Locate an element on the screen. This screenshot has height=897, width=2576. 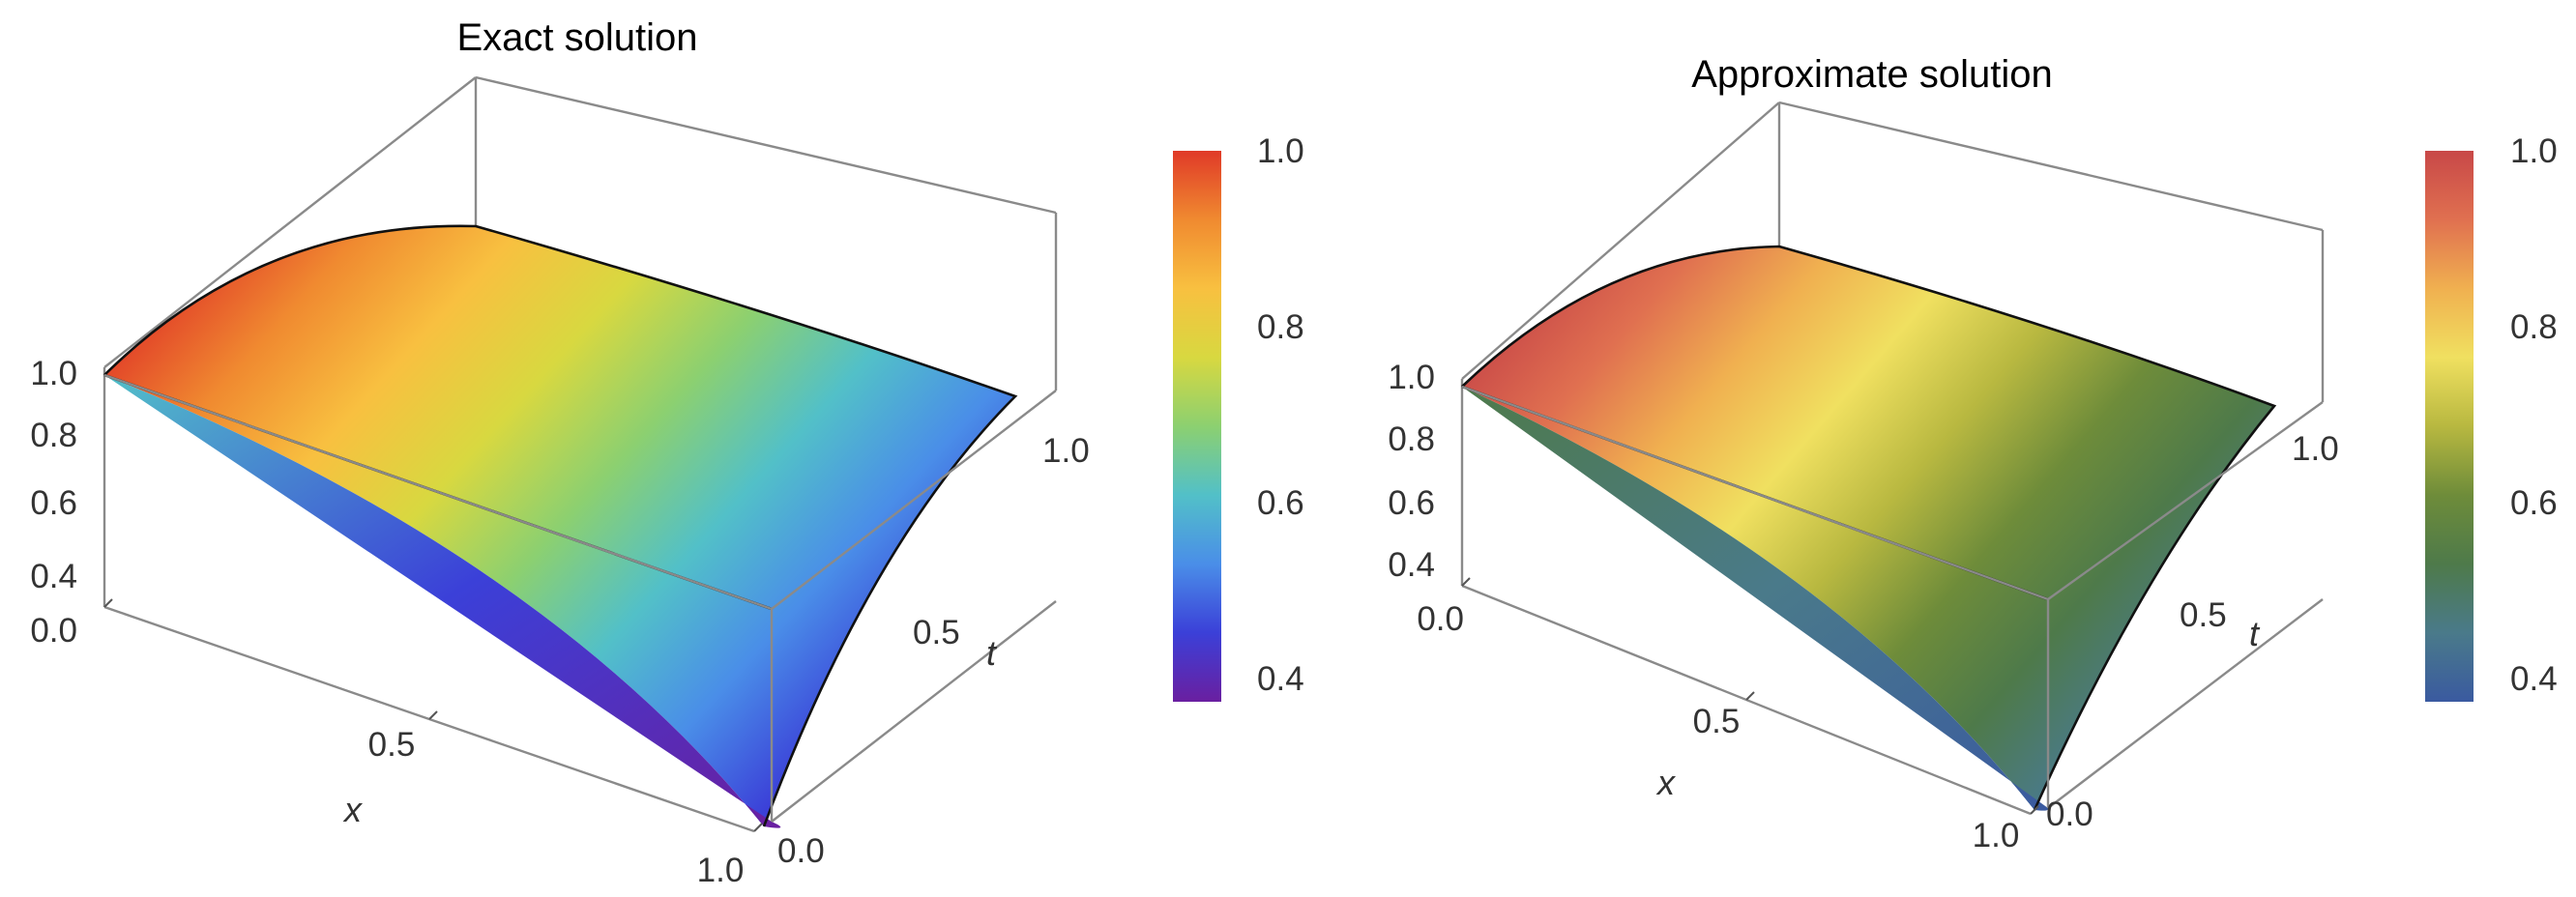
t-axis-approx: 0.0 0.5 1.0 t is located at coordinates (2192, 631).